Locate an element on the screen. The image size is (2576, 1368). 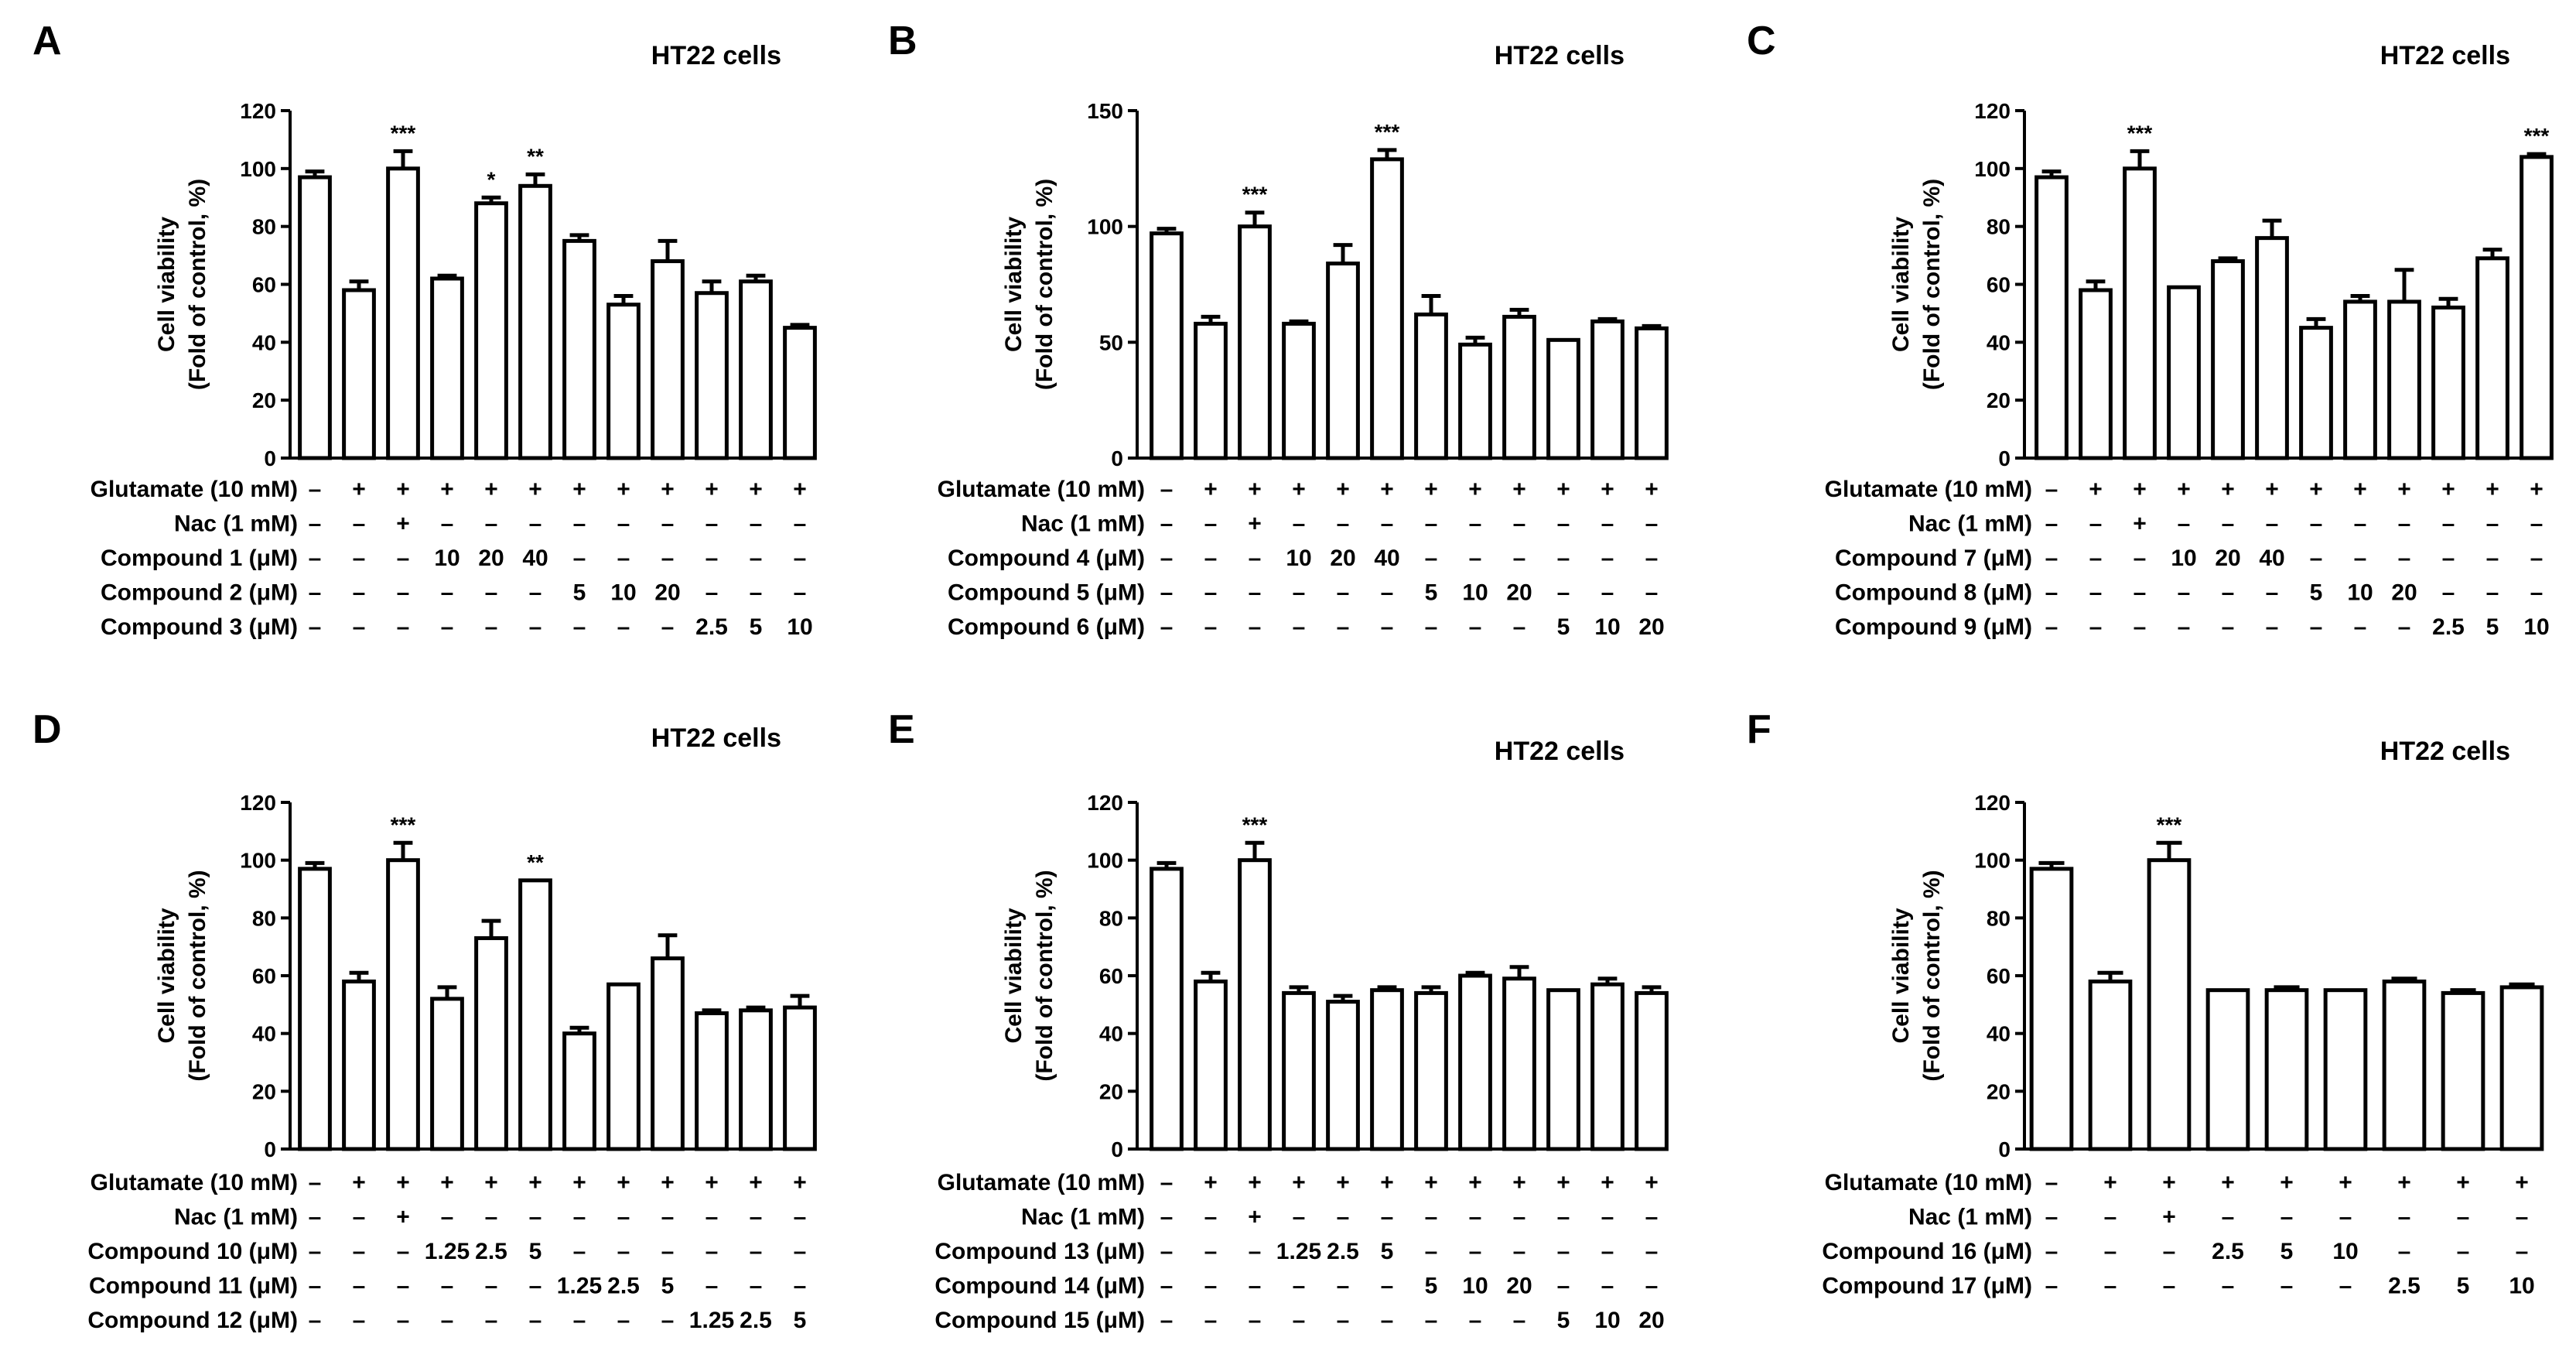
y-tick-label: 50 is located at coordinates (1111, 342).